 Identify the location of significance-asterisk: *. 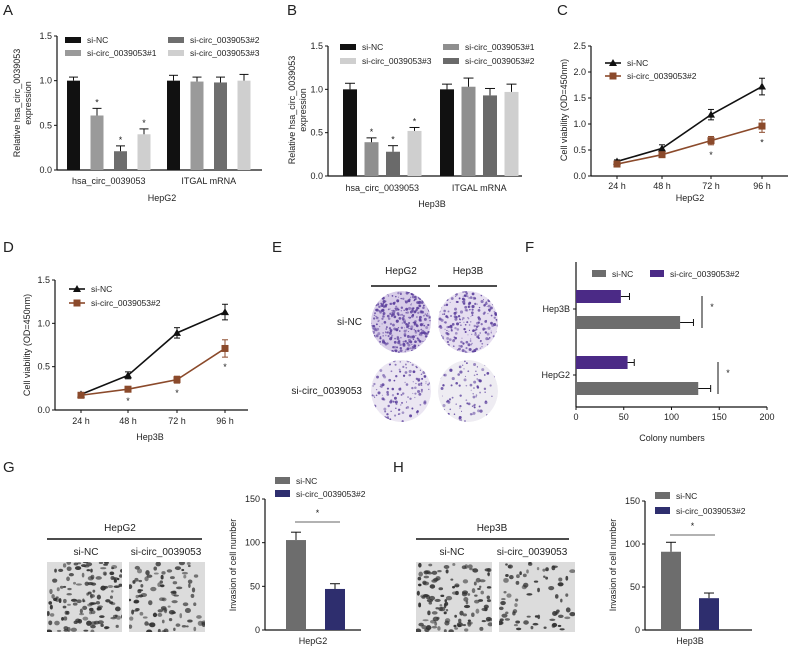
(97, 102).